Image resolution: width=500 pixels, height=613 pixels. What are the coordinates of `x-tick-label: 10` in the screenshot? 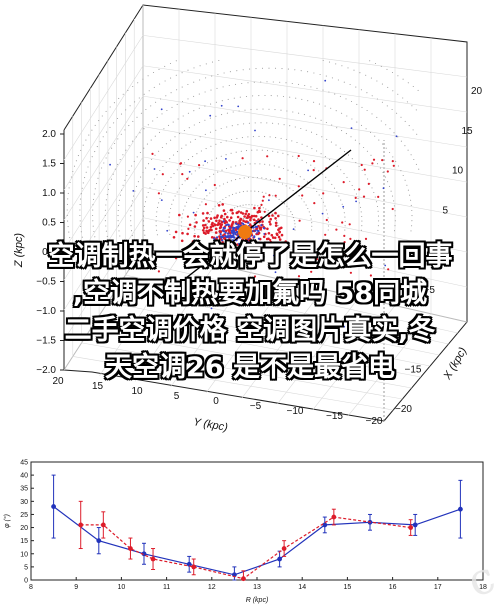 It's located at (458, 171).